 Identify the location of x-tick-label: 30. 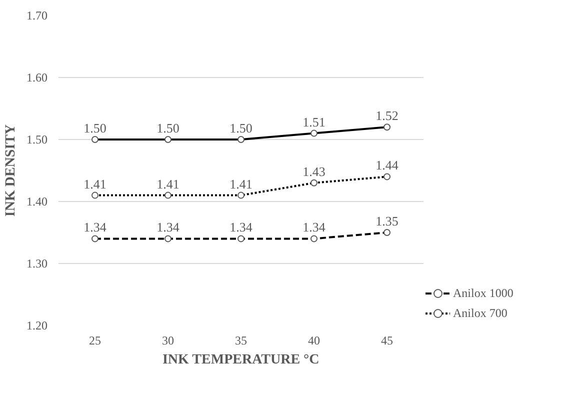
(168, 341).